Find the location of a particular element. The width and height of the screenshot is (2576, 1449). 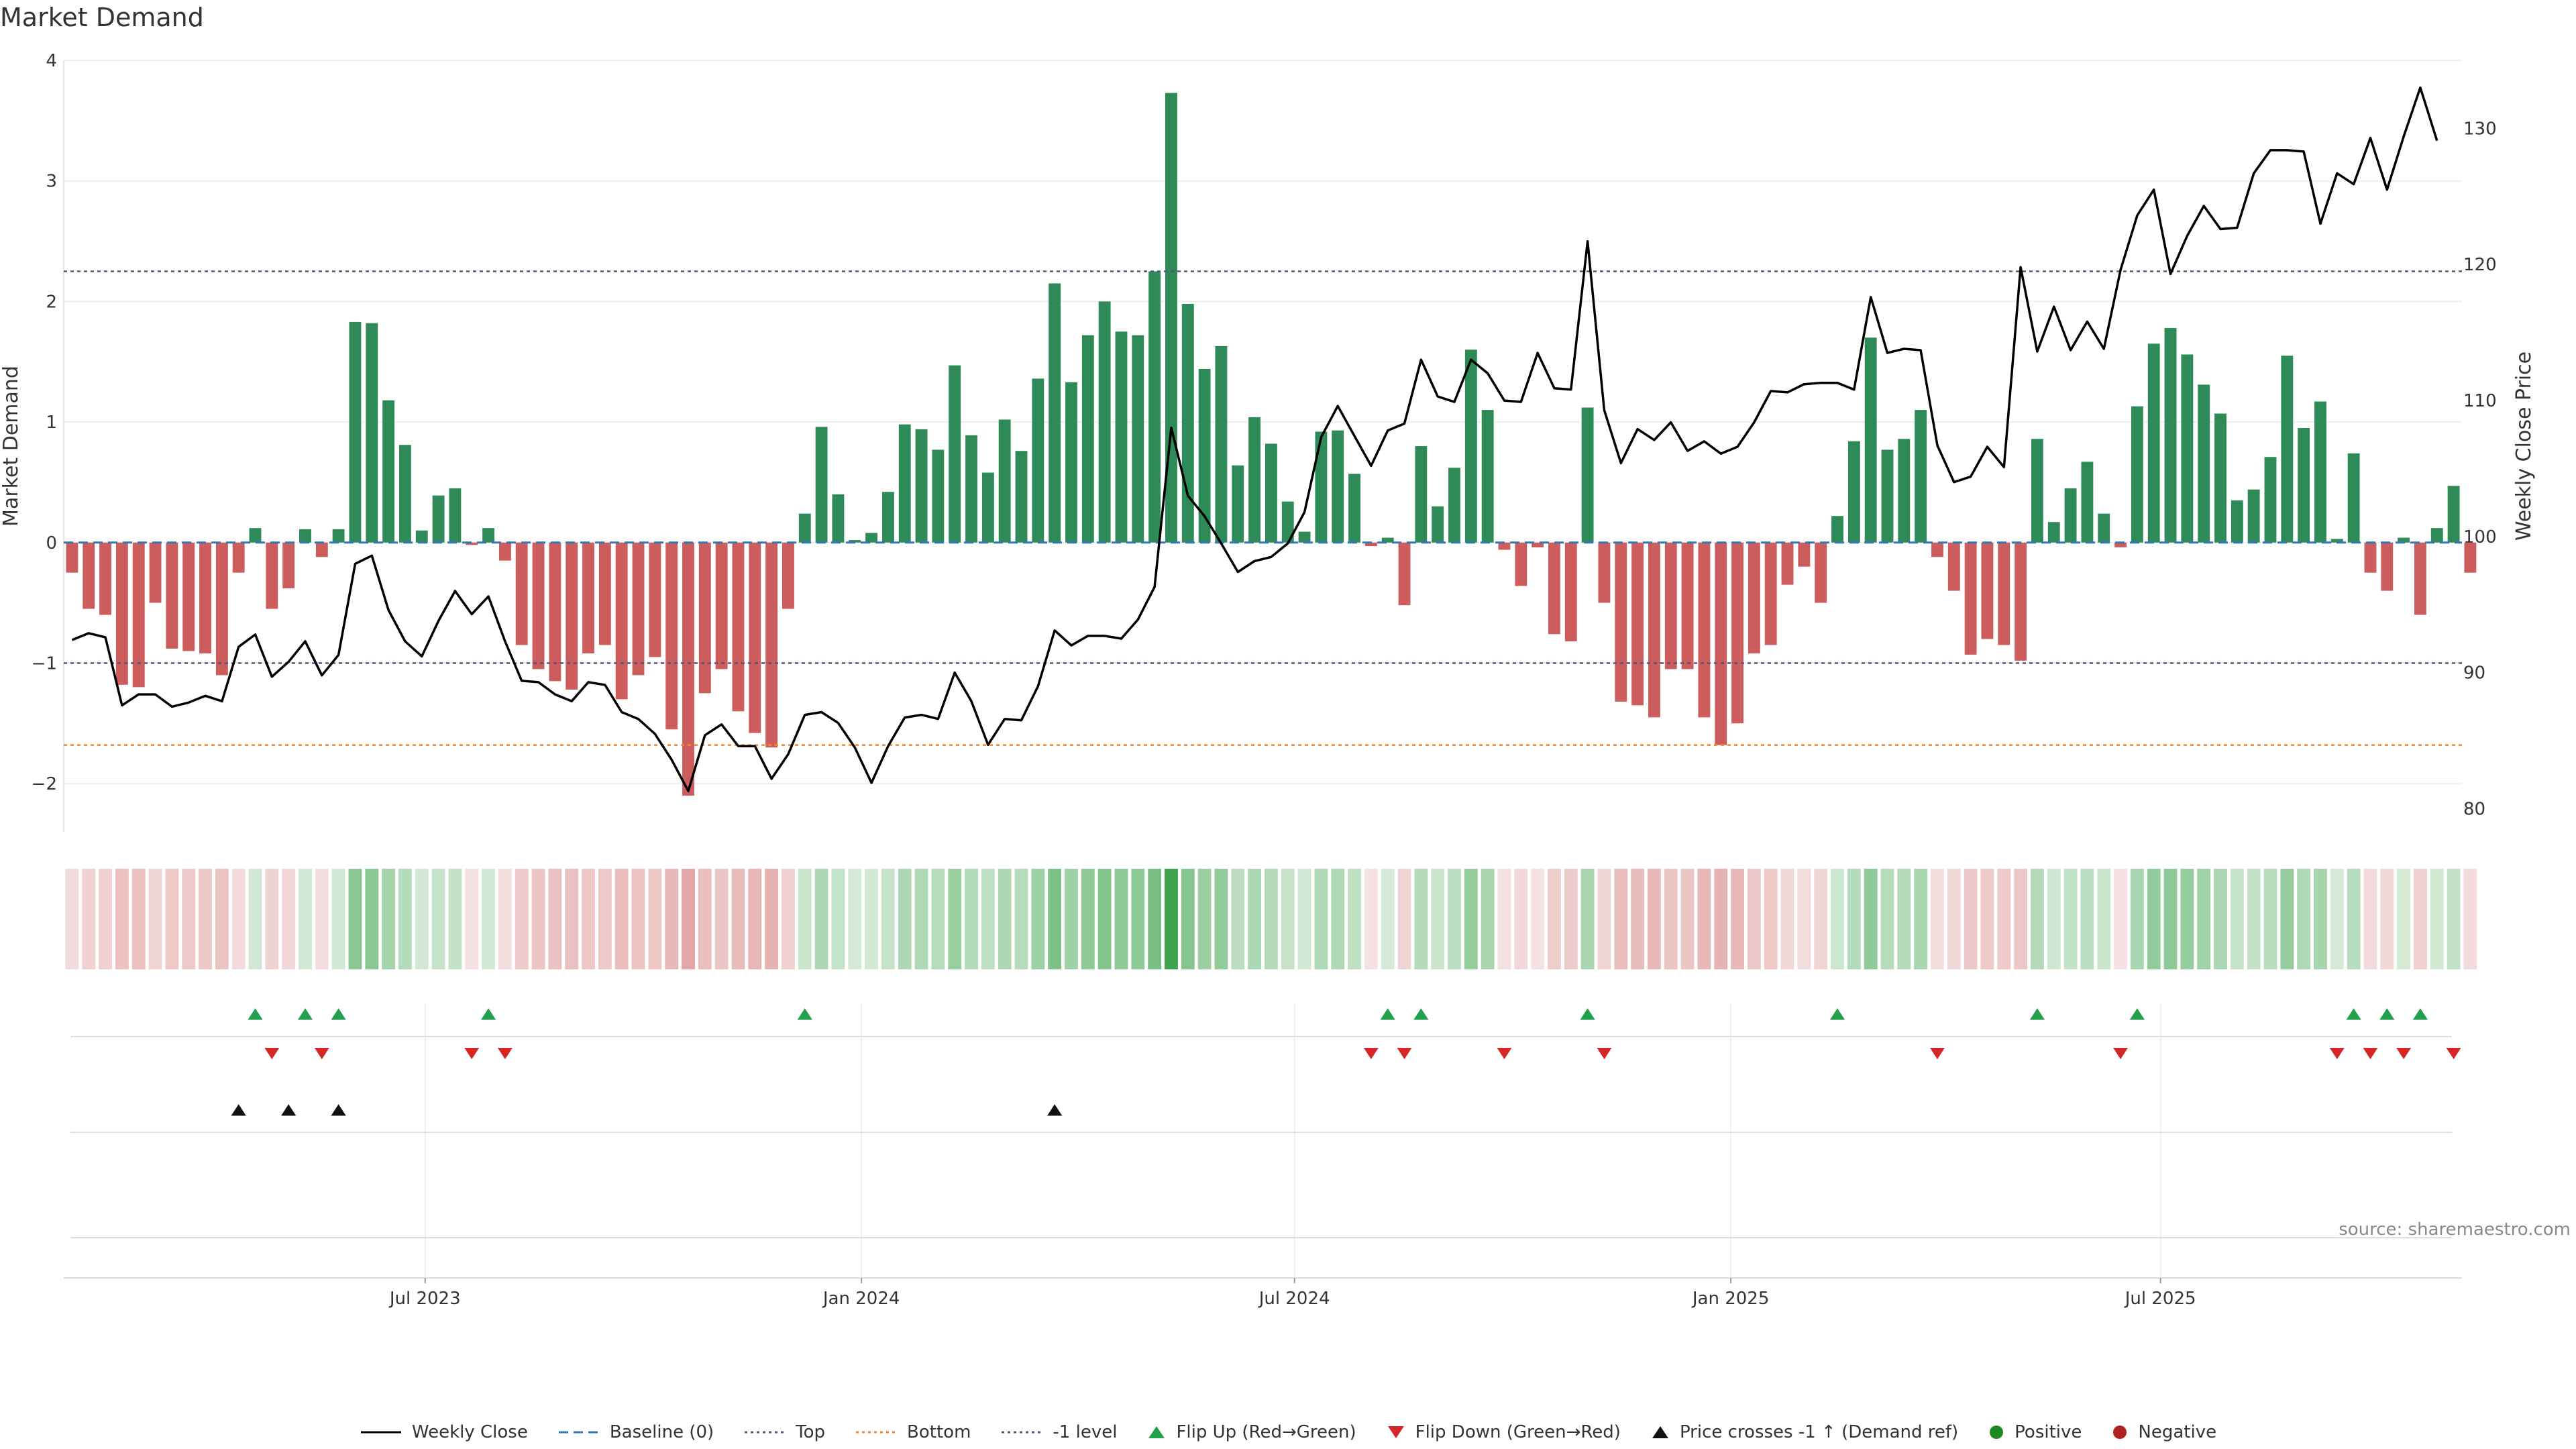

x-tick-label: Jul 2024 is located at coordinates (1294, 1299).